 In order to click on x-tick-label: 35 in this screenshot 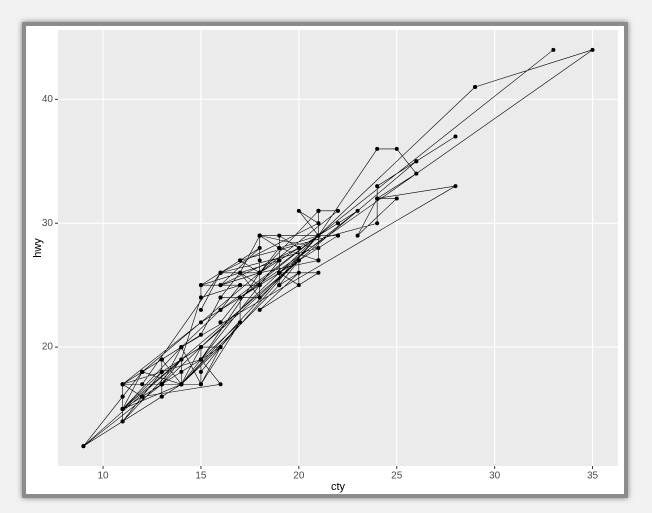, I will do `click(593, 476)`.